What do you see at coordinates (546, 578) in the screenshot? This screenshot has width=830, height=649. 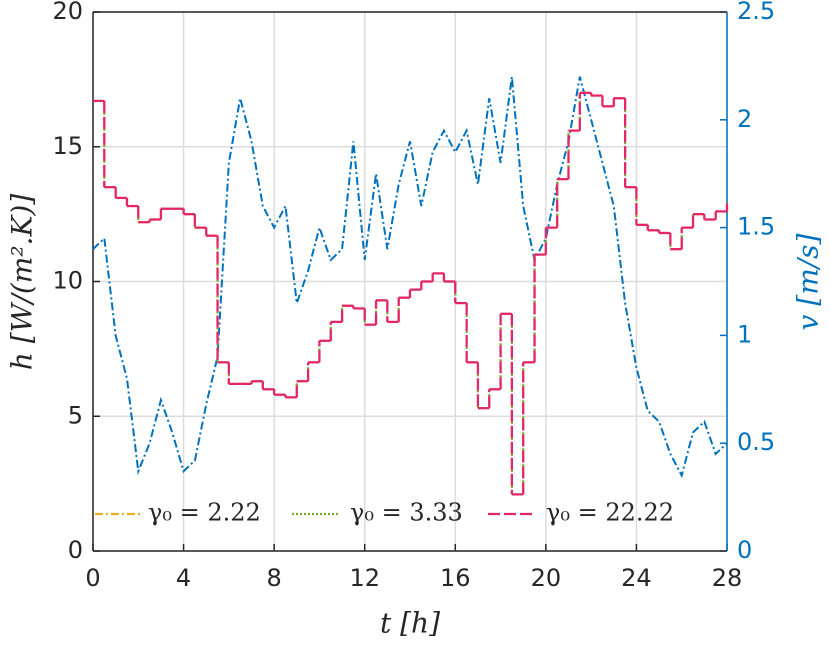 I see `x-tick-label: 20` at bounding box center [546, 578].